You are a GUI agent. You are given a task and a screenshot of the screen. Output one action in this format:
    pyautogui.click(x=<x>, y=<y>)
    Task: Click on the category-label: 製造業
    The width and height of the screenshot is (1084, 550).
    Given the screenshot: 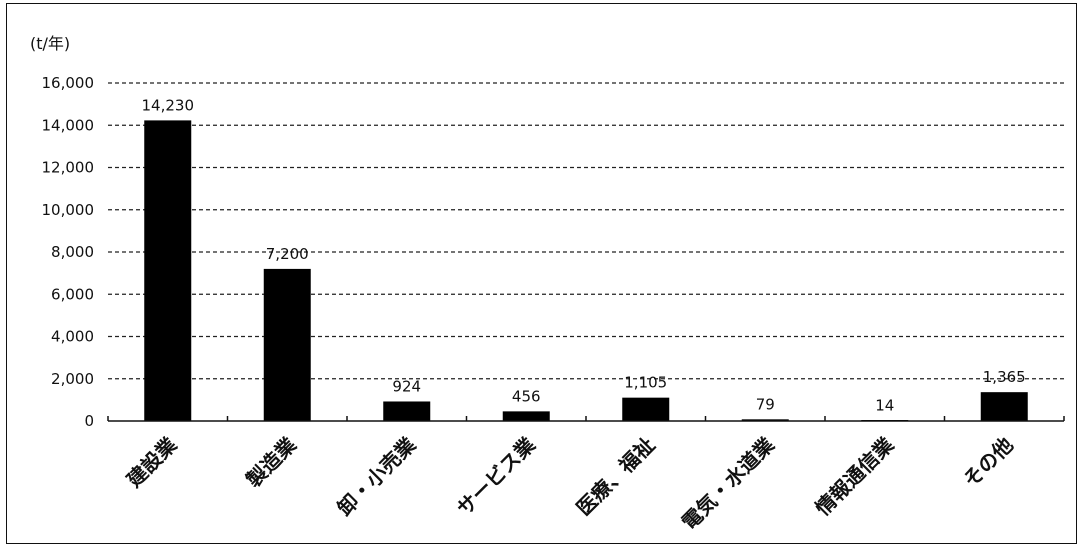 What is the action you would take?
    pyautogui.click(x=271, y=462)
    